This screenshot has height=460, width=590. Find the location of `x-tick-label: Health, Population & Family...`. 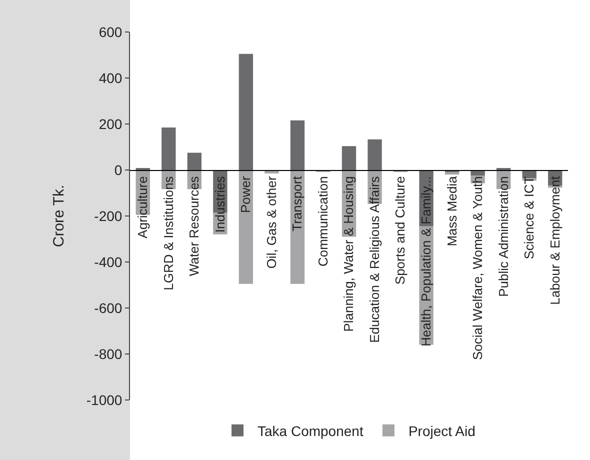

x-tick-label: Health, Population & Family... is located at coordinates (426, 261).